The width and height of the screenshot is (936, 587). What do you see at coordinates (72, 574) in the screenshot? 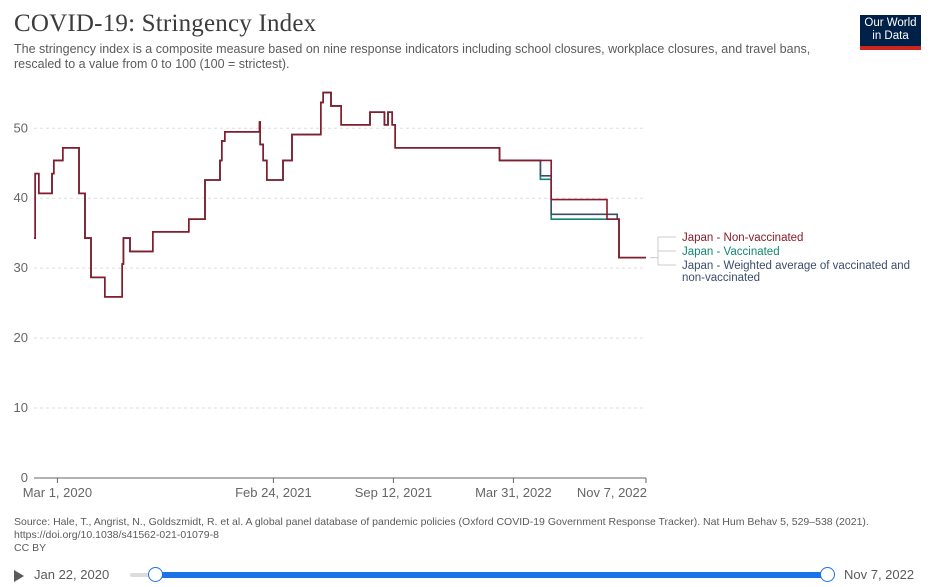
I see `timeline-start-label: Jan 22, 2020` at bounding box center [72, 574].